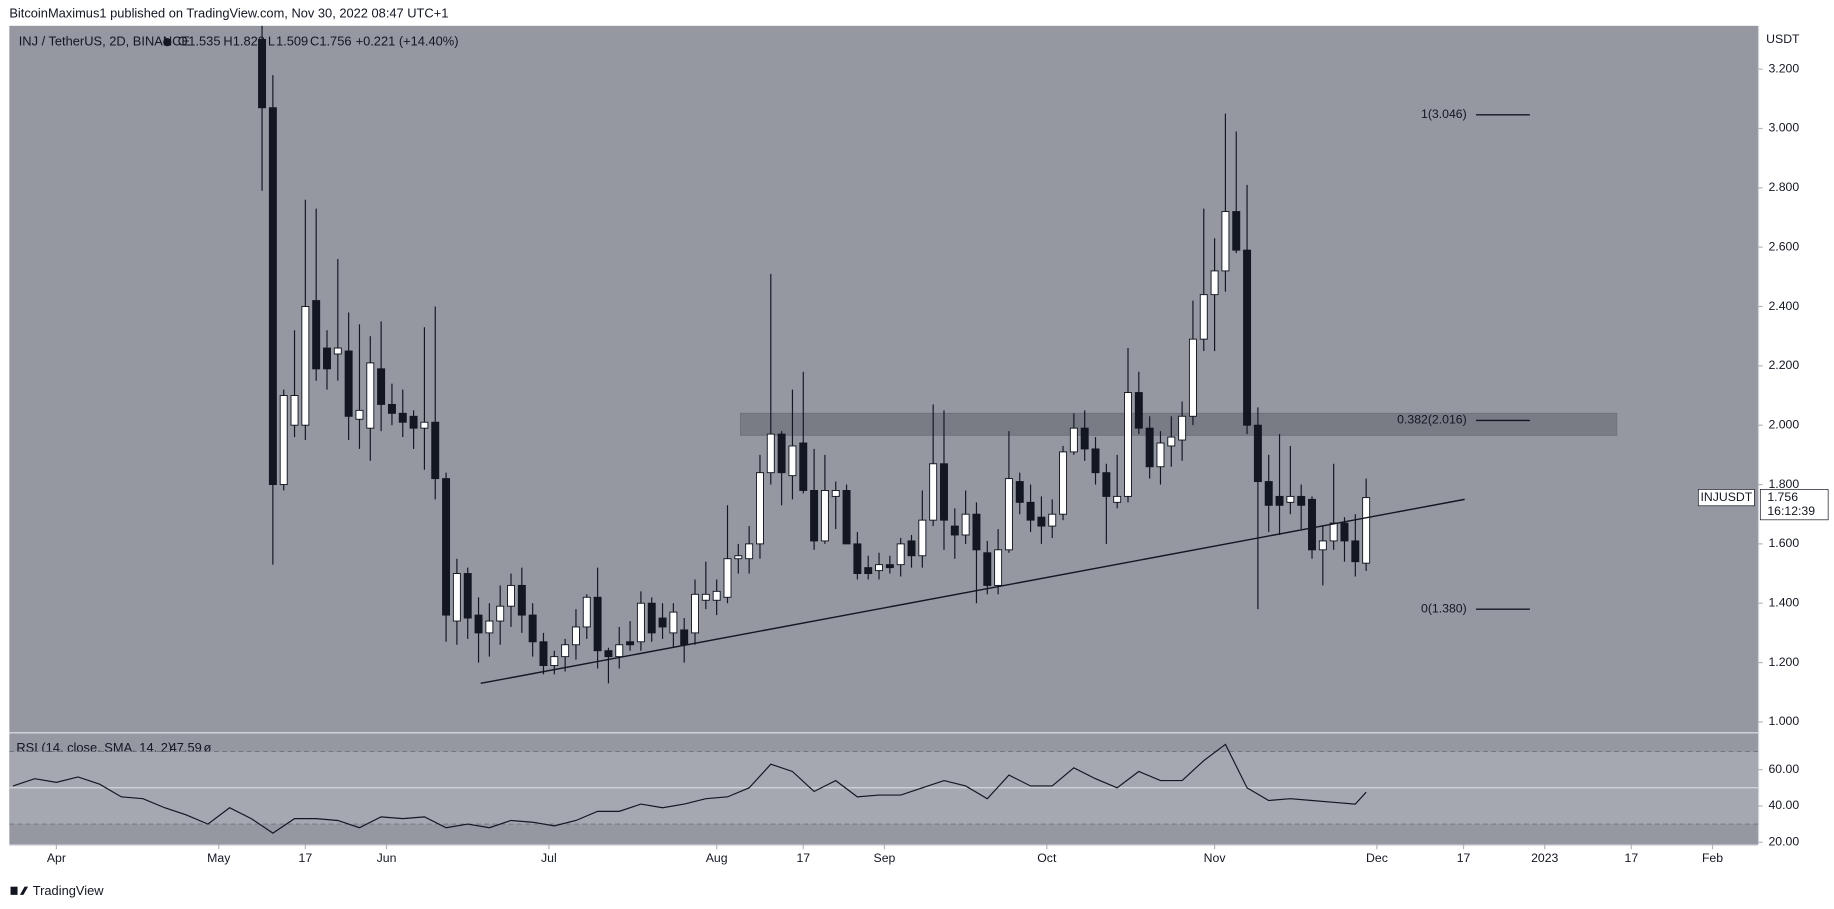 The width and height of the screenshot is (1834, 909). Describe the element at coordinates (549, 858) in the screenshot. I see `x-tick-label: Jul` at that location.